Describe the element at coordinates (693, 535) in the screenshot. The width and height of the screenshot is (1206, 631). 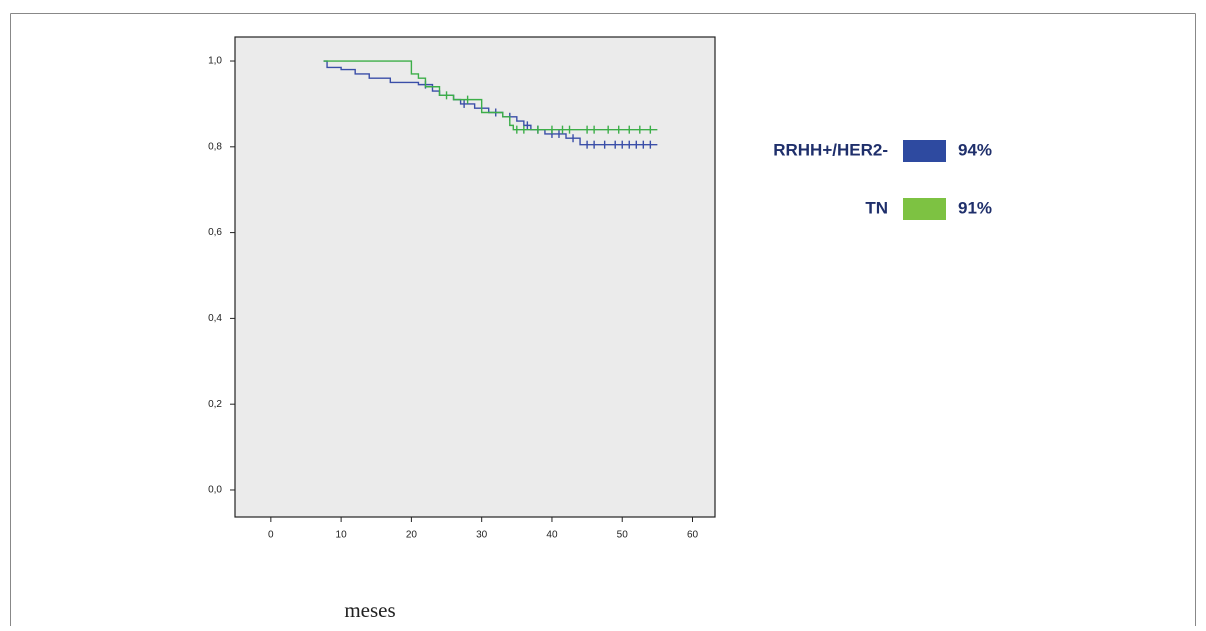
I see `x-tick-label: 60` at that location.